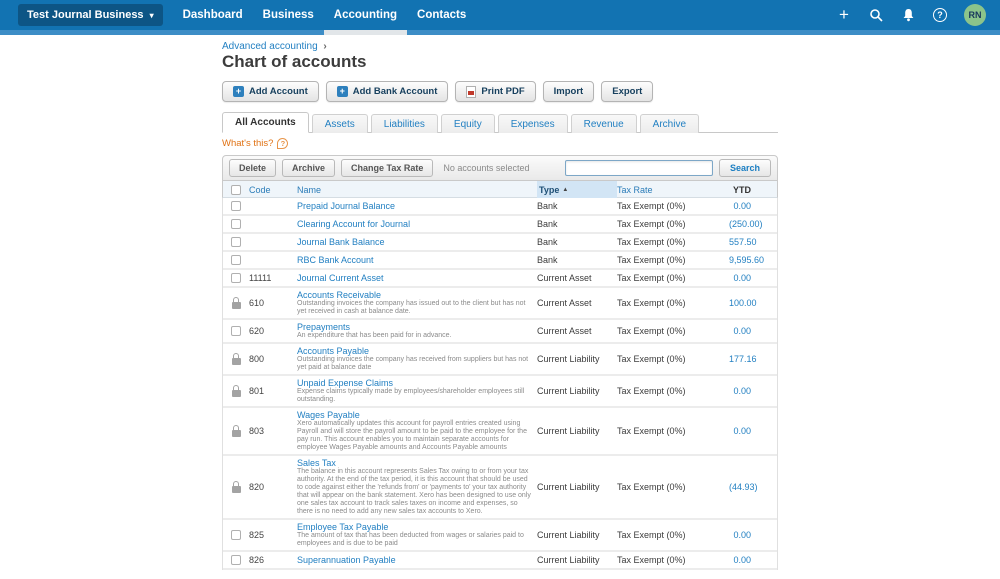 This screenshot has height=579, width=1000. What do you see at coordinates (309, 168) in the screenshot?
I see `archive-button: Archive` at bounding box center [309, 168].